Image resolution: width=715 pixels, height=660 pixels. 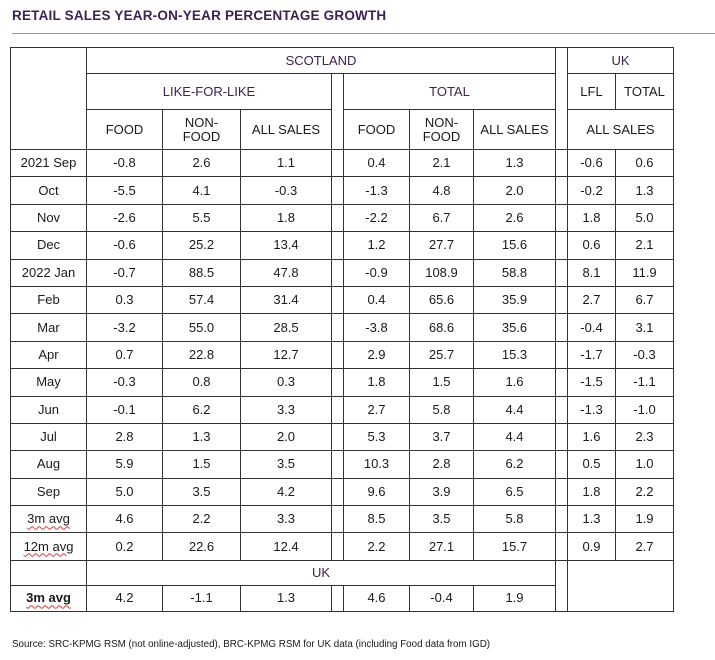 I want to click on scot-total-nonfood-cell: 3.7, so click(x=441, y=437).